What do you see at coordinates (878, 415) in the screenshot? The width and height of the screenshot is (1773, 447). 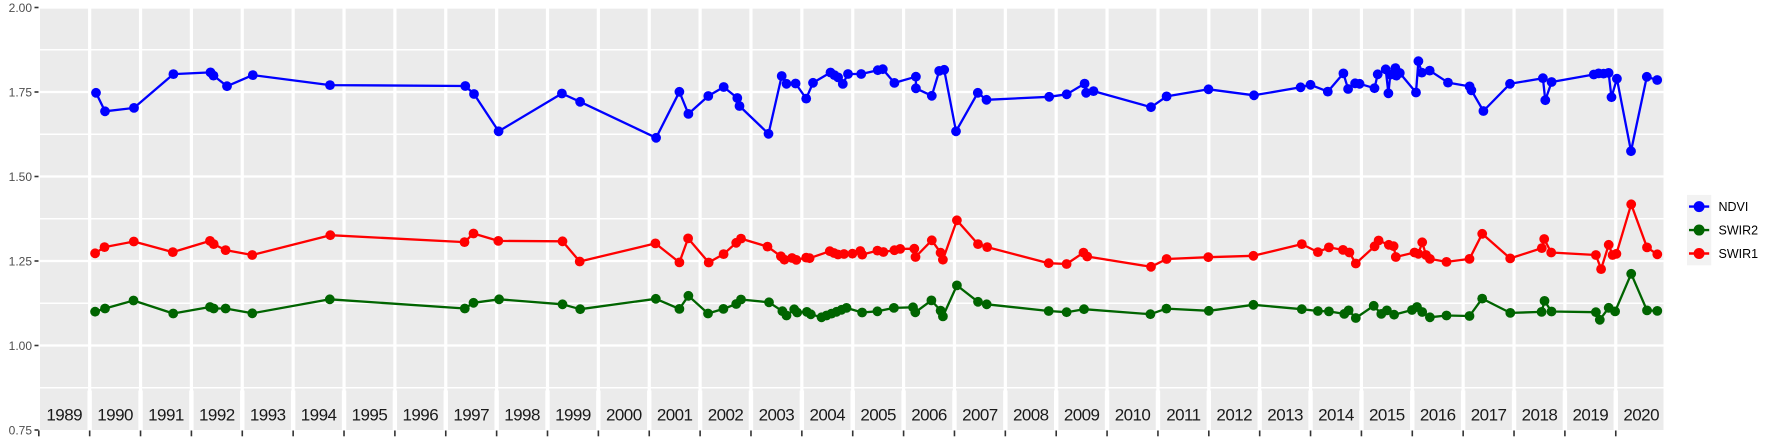 I see `svg-text: 2005` at bounding box center [878, 415].